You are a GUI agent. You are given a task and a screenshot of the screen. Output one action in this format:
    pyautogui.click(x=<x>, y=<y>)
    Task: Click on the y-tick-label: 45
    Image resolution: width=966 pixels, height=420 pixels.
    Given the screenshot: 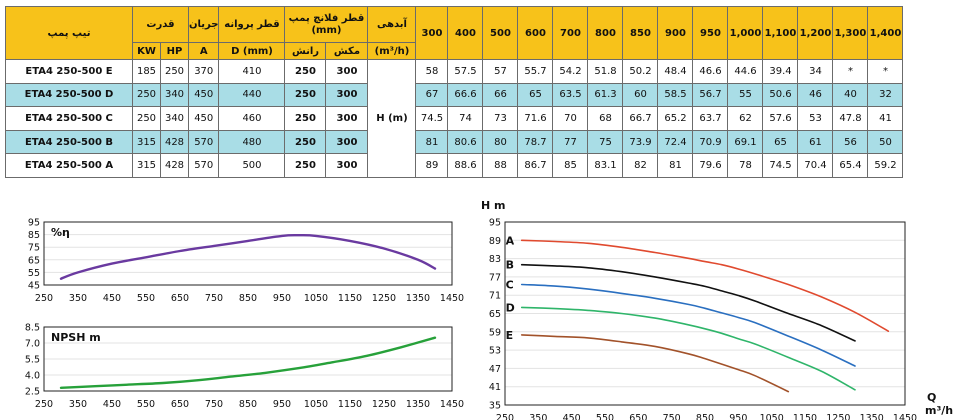 What is the action you would take?
    pyautogui.click(x=34, y=286)
    